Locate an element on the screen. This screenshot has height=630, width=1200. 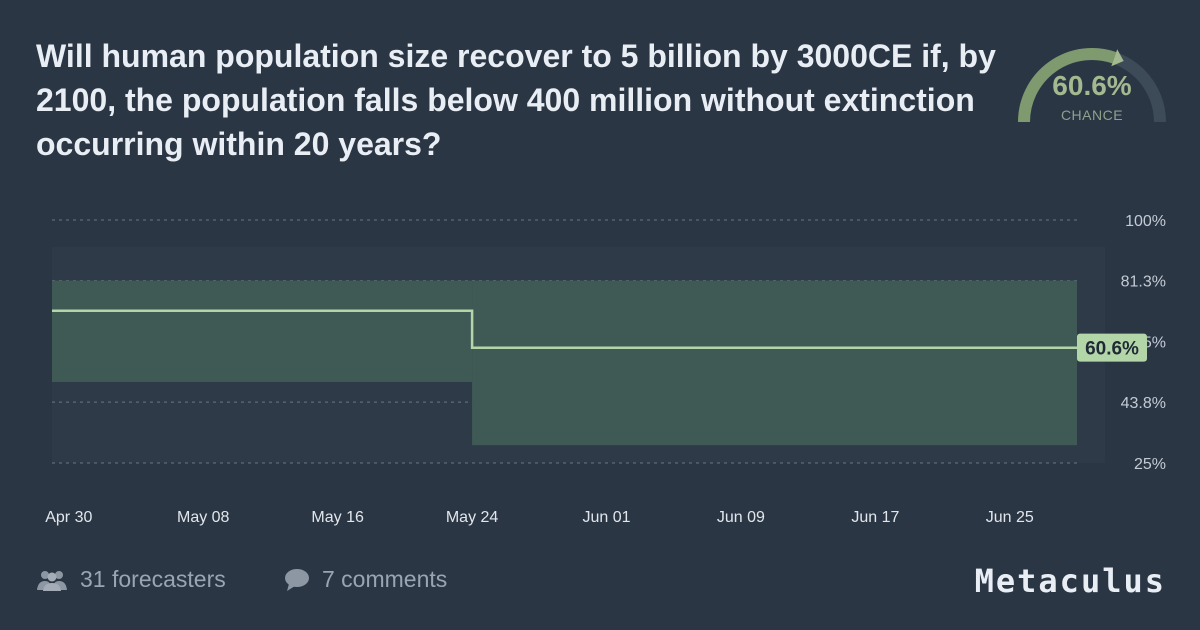
y-tick-label: 43.8% is located at coordinates (1143, 403).